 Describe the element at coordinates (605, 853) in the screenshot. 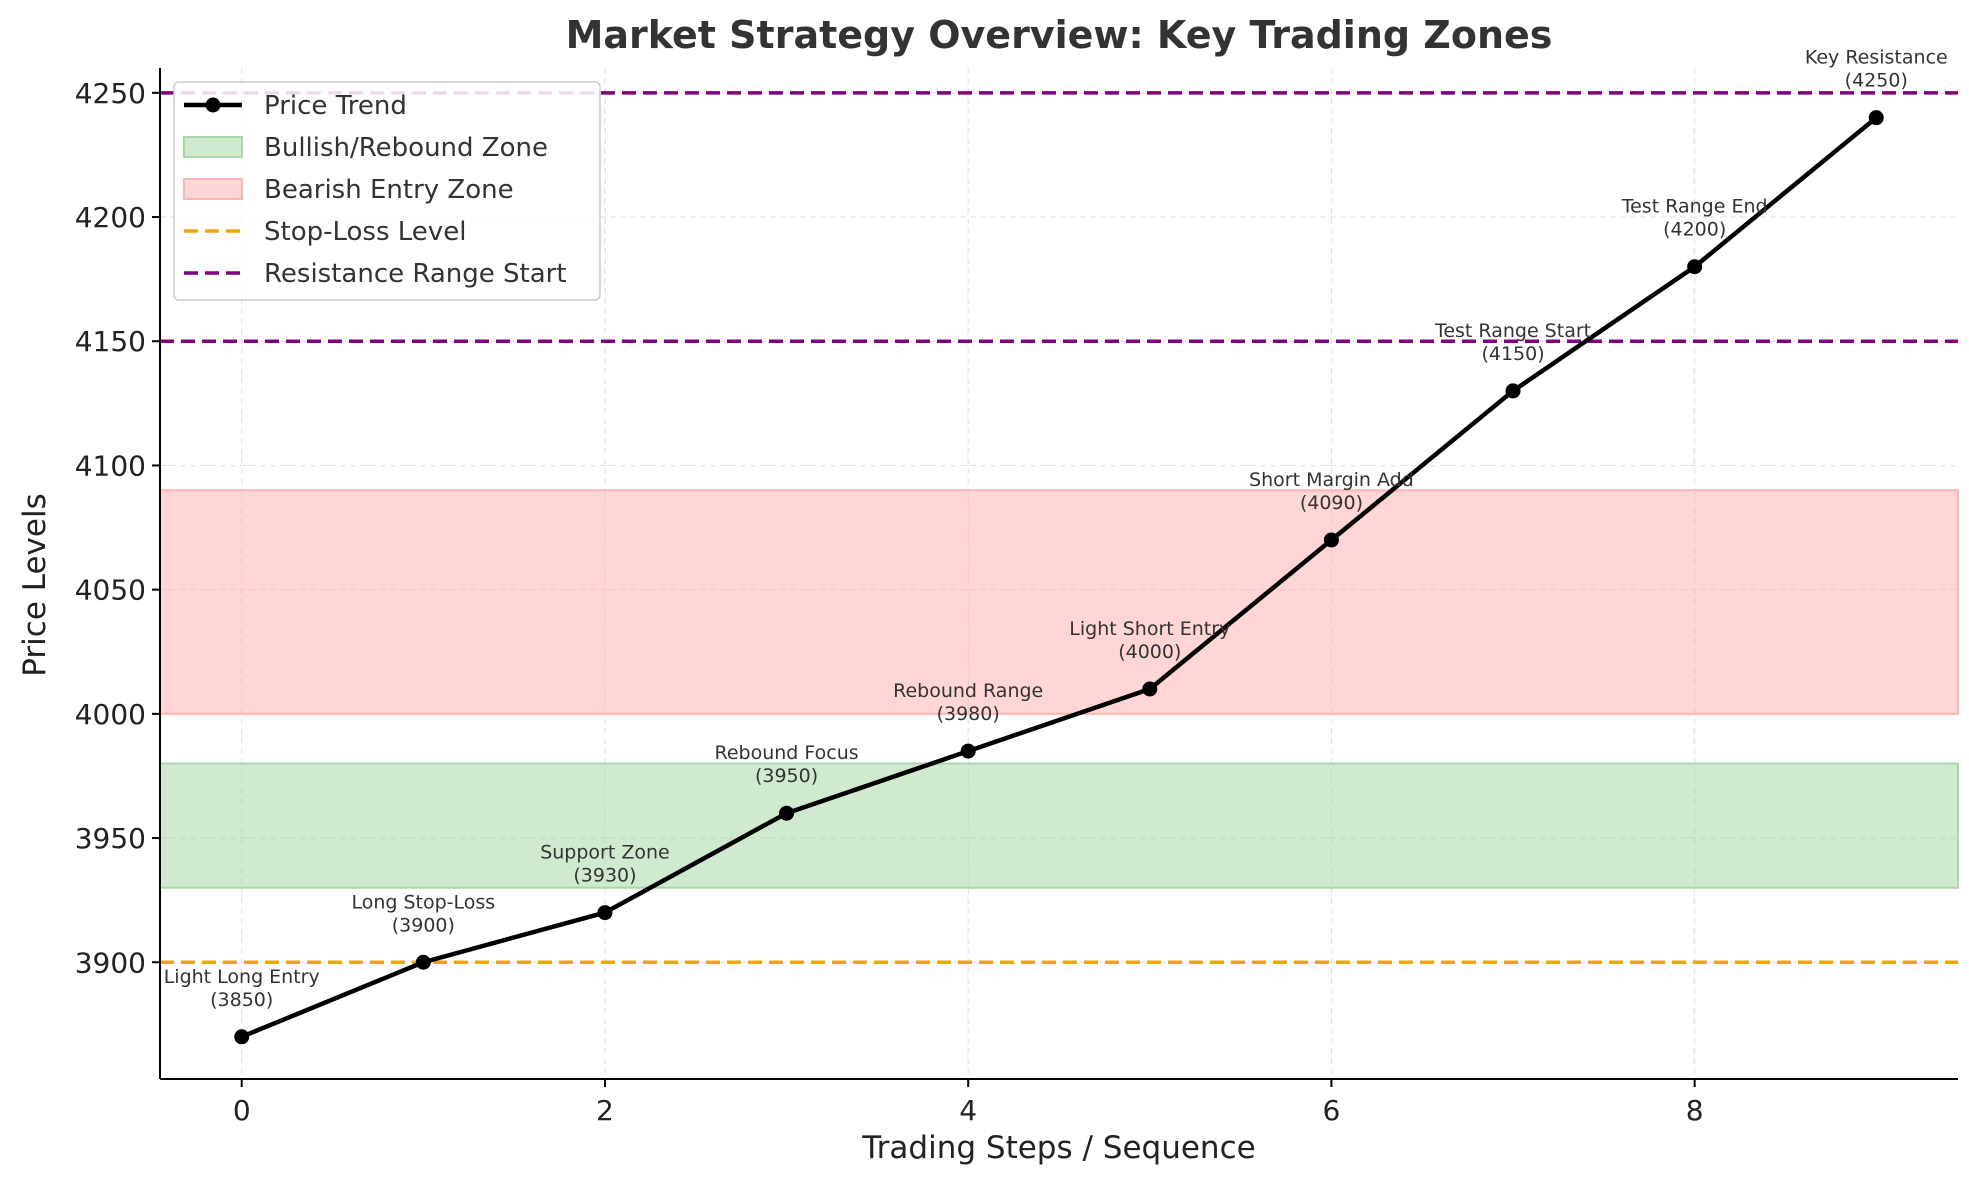

I see `annotation-label: Support Zone` at that location.